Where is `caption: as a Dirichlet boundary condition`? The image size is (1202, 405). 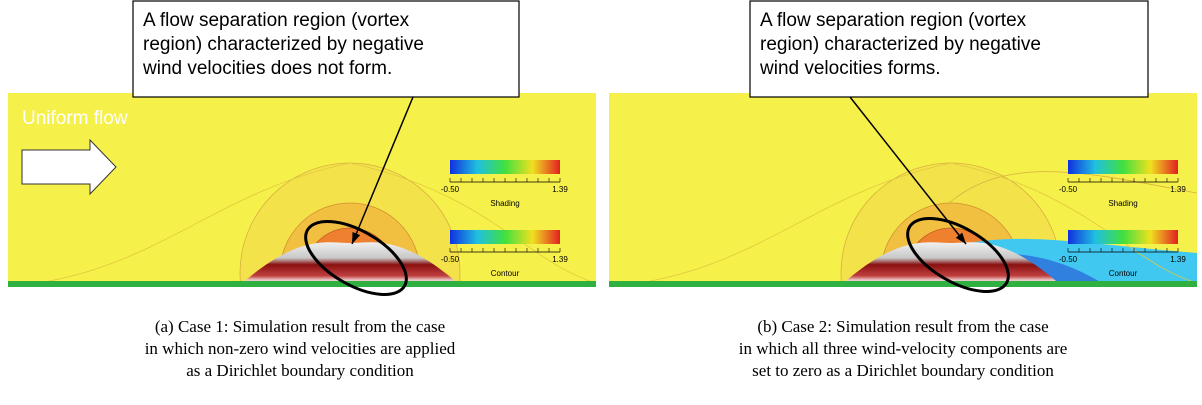 caption: as a Dirichlet boundary condition is located at coordinates (300, 370).